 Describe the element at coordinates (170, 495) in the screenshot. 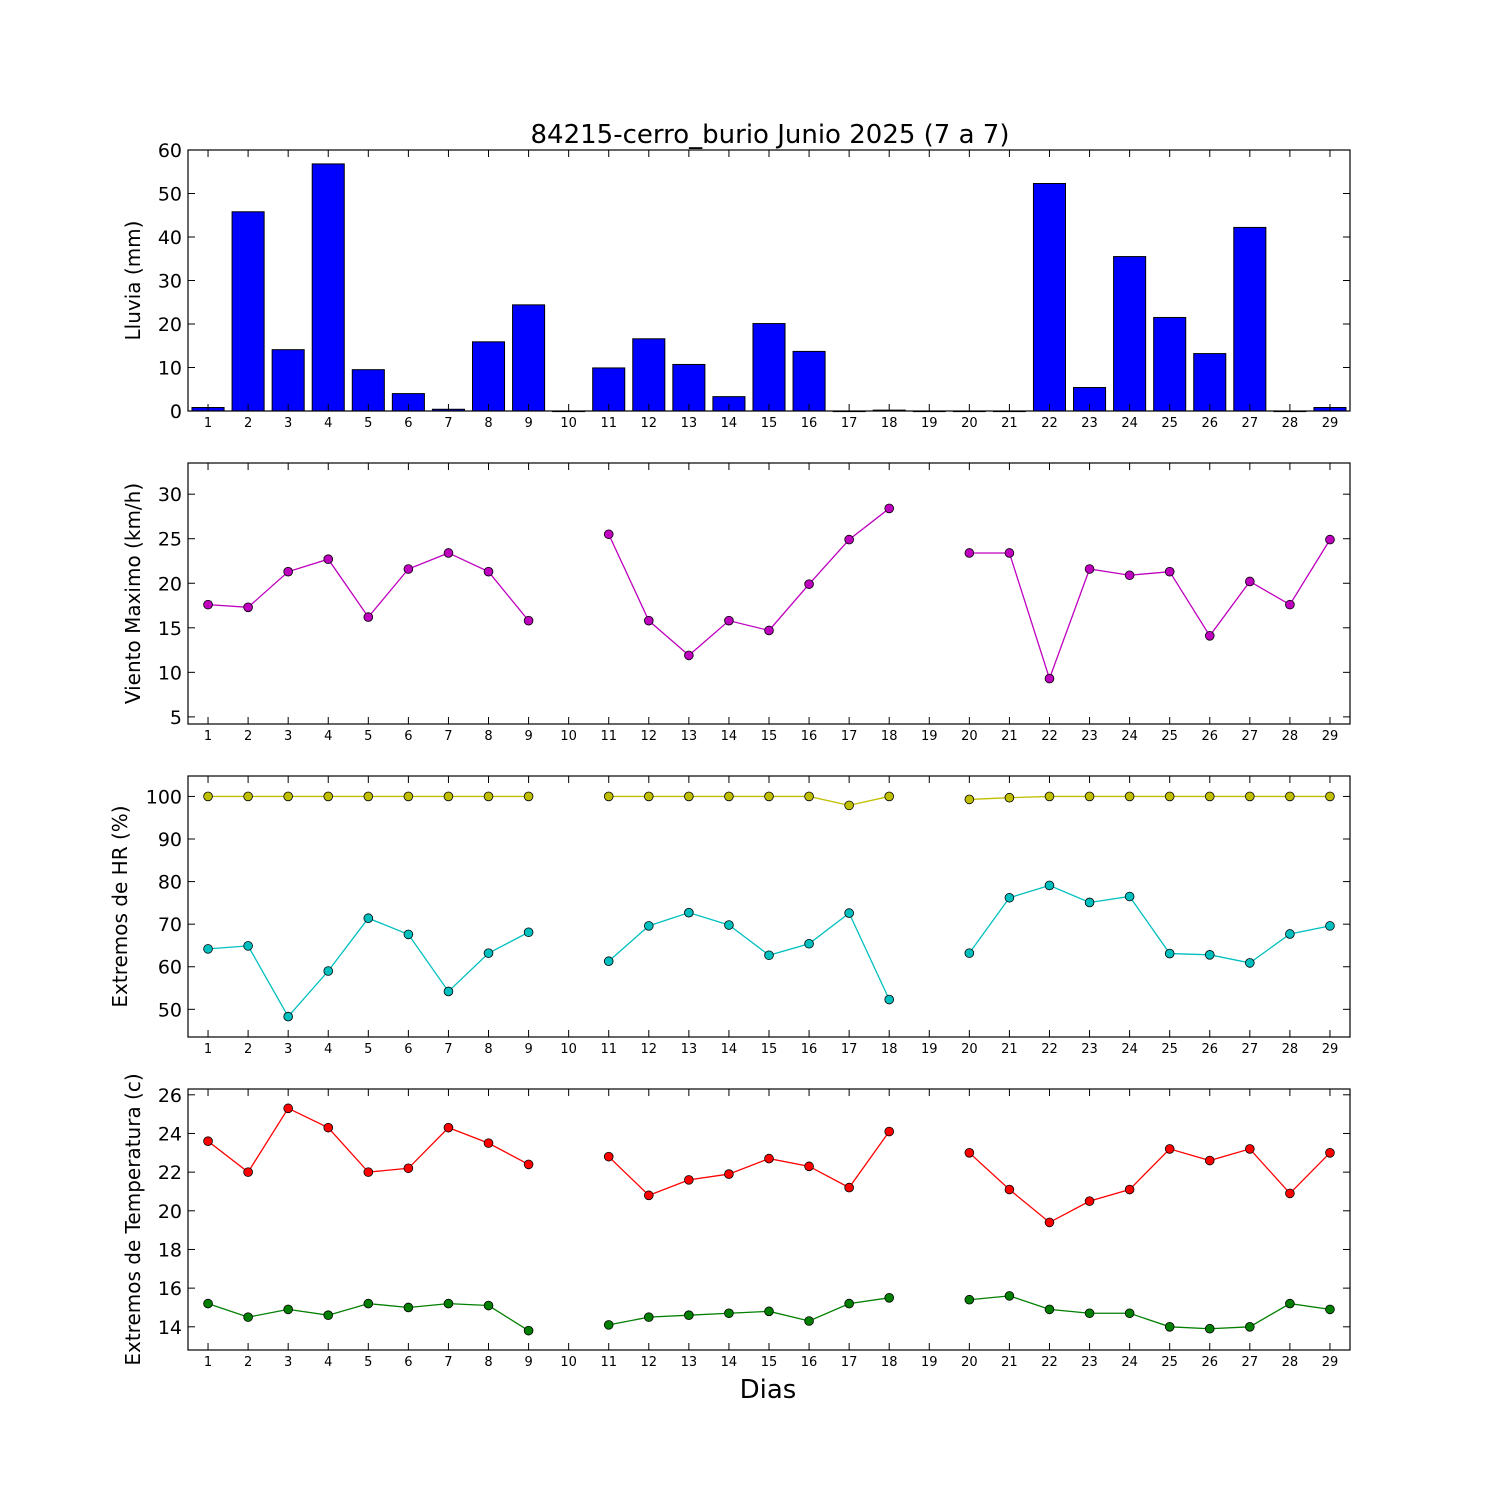

I see `y-tick-label: 30` at that location.